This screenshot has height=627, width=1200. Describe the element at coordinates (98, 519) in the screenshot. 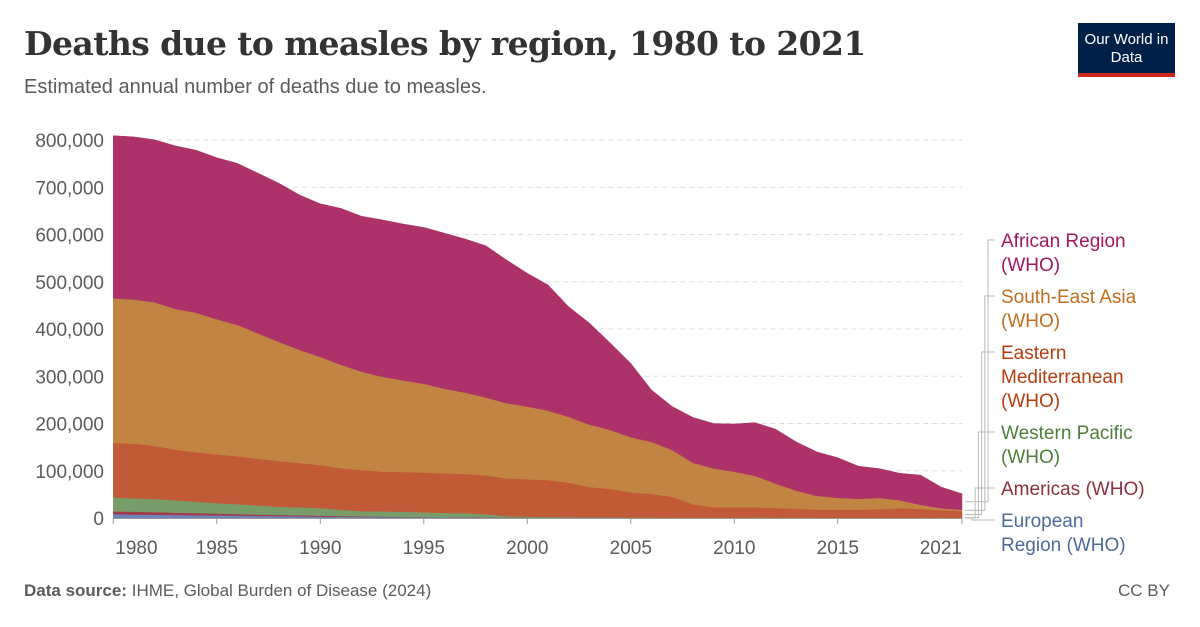

I see `y-tick-label: 0` at that location.